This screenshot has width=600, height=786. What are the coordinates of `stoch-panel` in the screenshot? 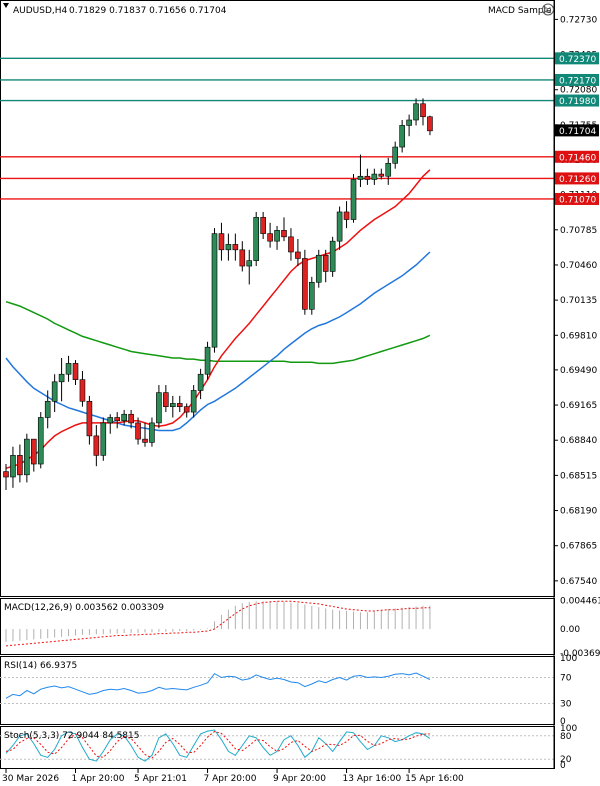 It's located at (277, 747).